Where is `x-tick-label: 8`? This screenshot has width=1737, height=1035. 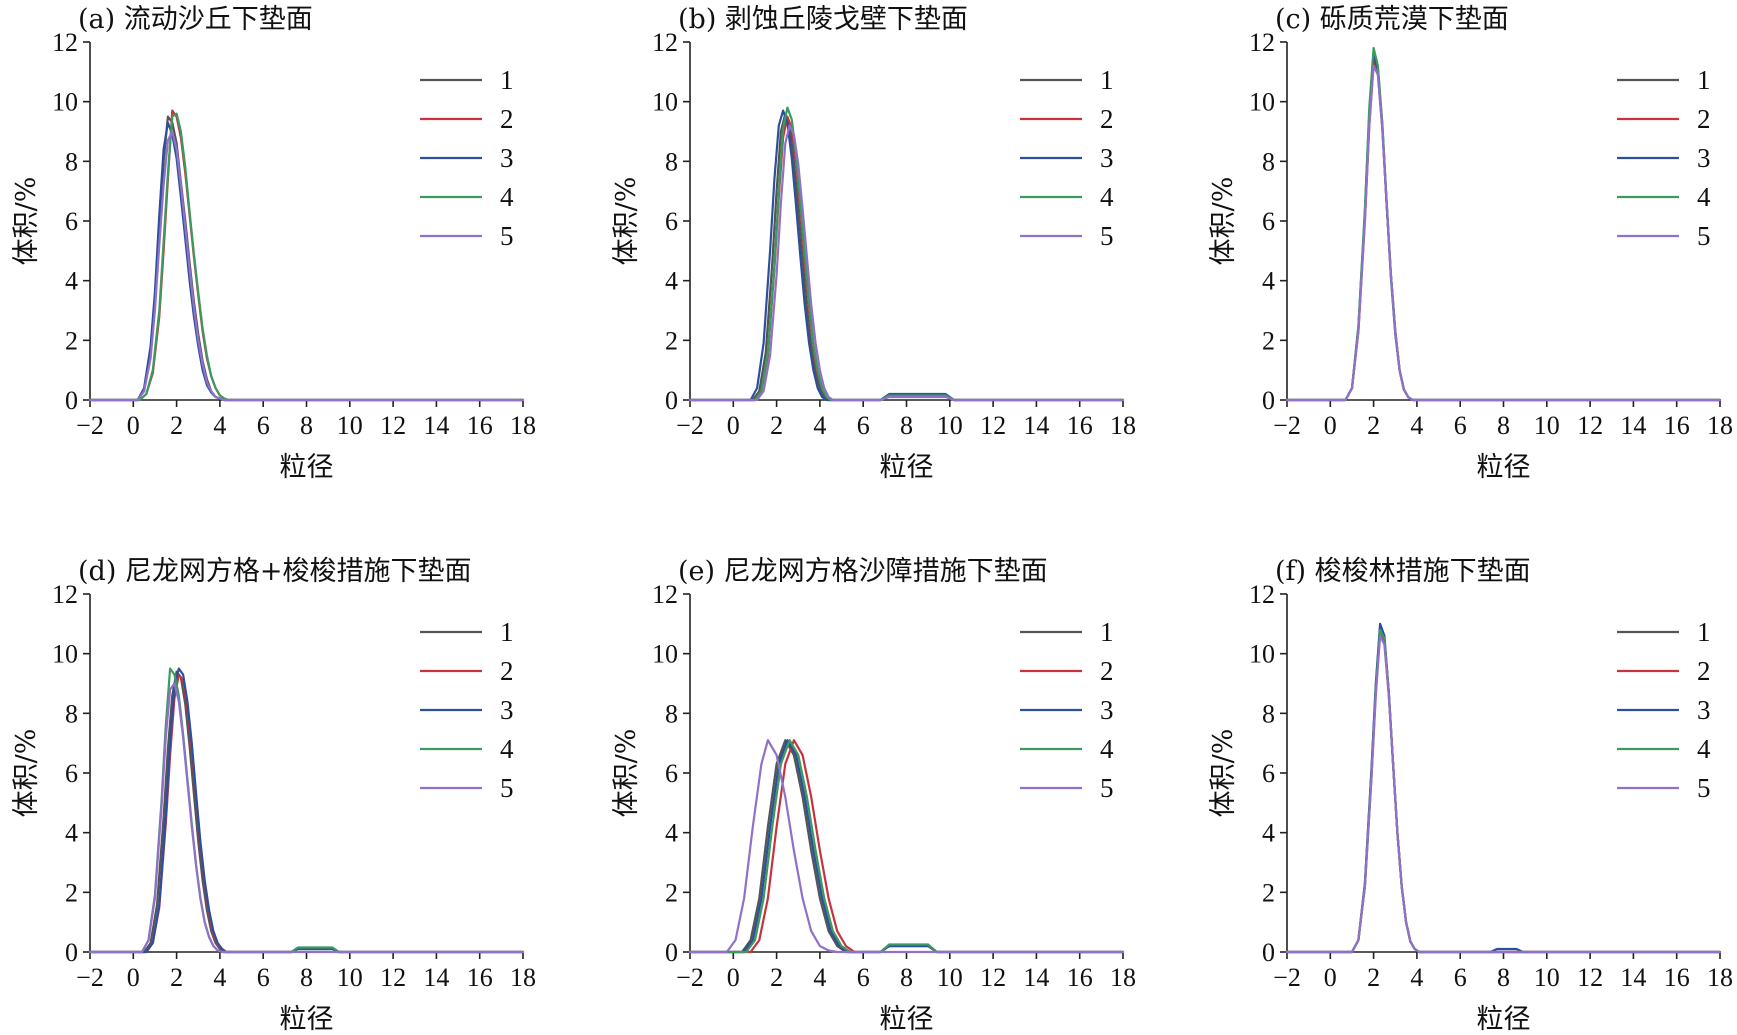 x-tick-label: 8 is located at coordinates (306, 425).